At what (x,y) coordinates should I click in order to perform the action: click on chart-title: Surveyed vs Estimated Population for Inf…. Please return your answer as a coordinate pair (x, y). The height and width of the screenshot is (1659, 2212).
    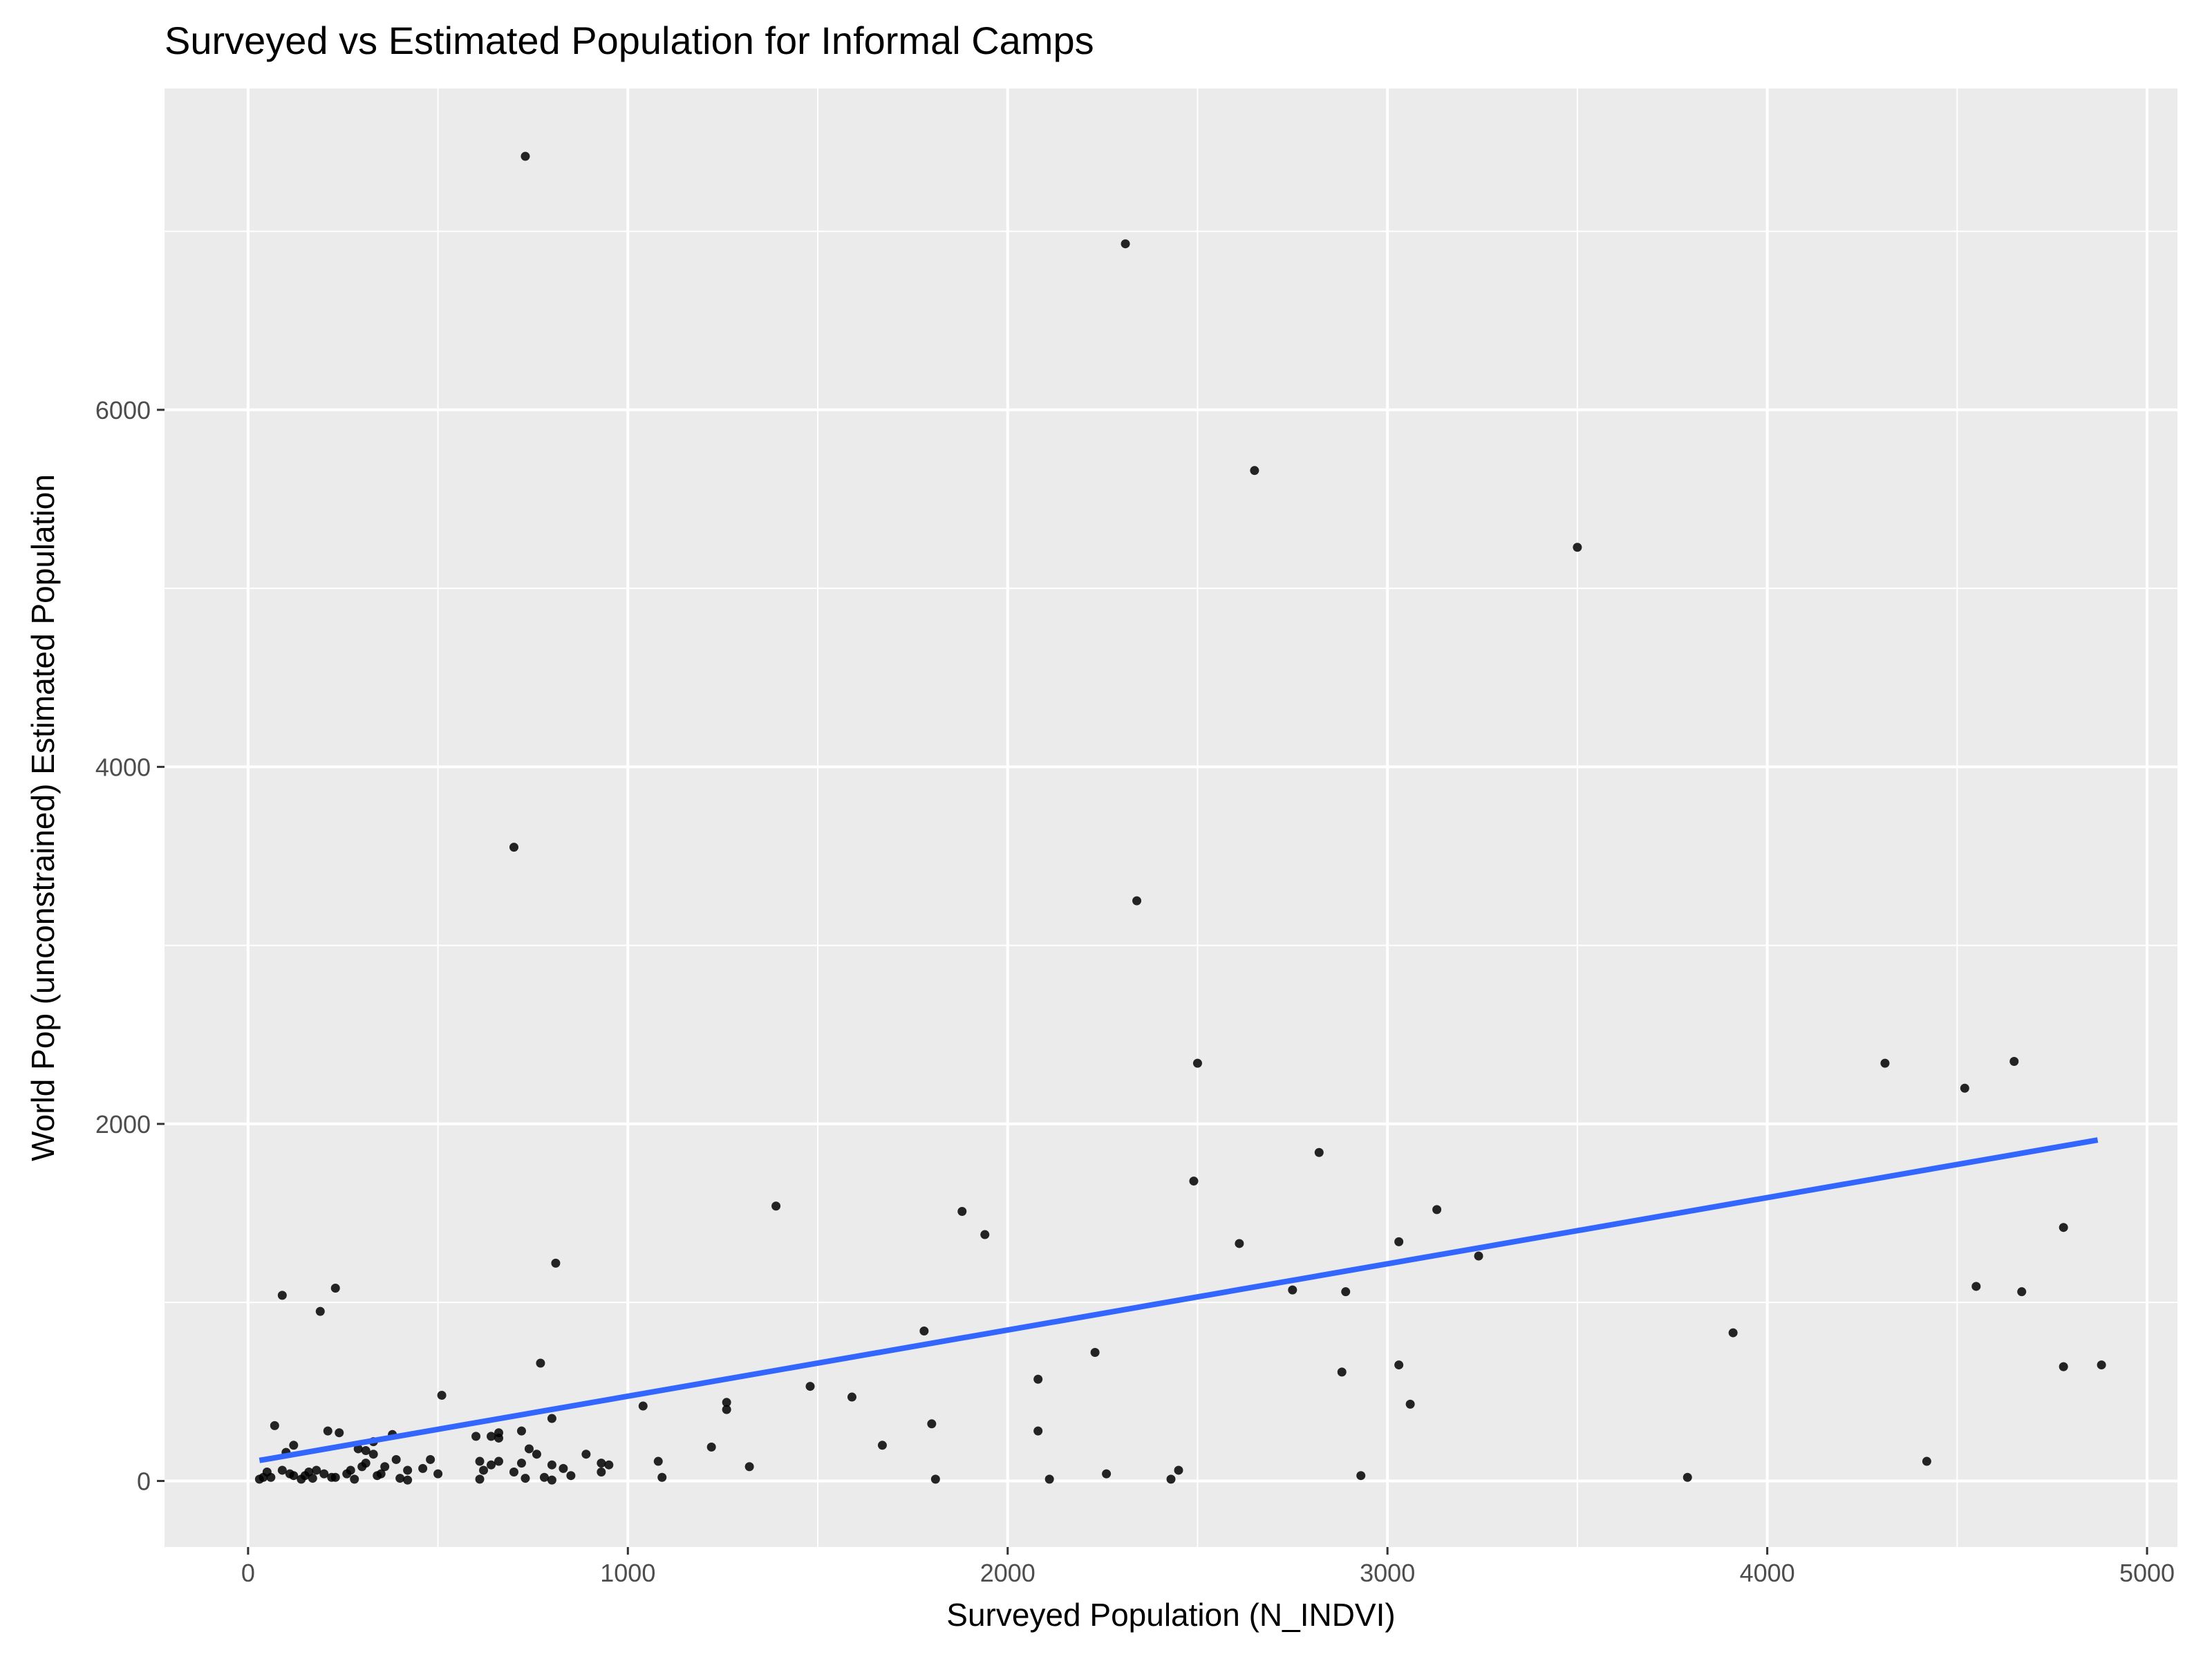
    Looking at the image, I should click on (629, 40).